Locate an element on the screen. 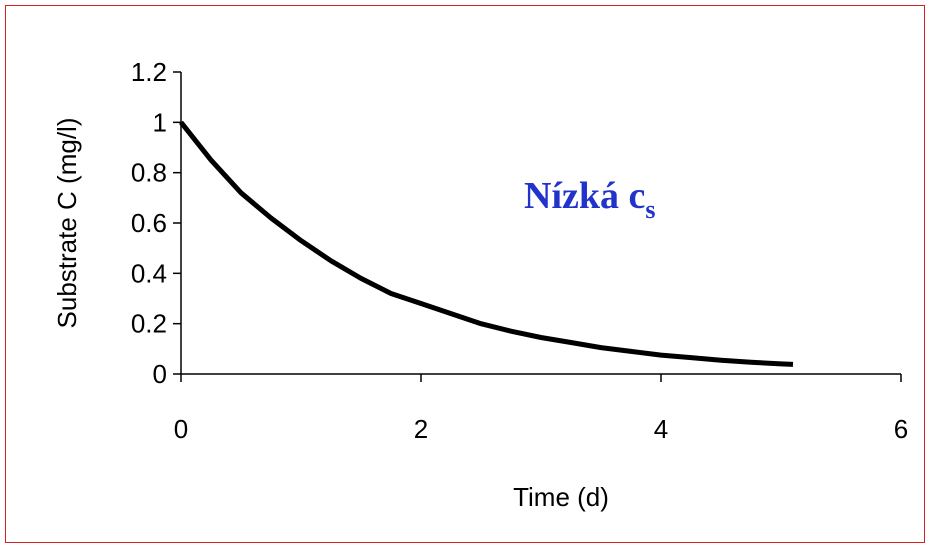 This screenshot has height=550, width=932. y-tick-label: 0.8 is located at coordinates (149, 173).